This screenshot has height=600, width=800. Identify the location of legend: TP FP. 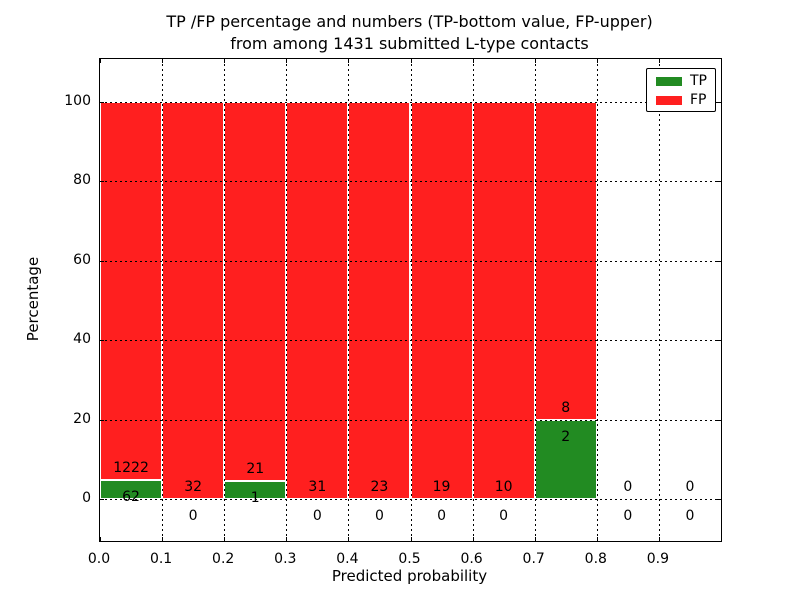
(681, 90).